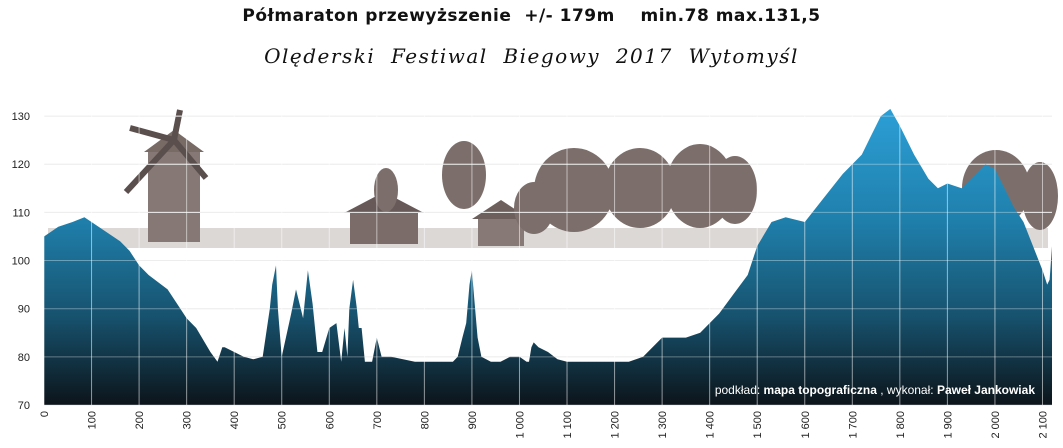 The height and width of the screenshot is (448, 1063). I want to click on x-tick-label: 2 100, so click(1043, 425).